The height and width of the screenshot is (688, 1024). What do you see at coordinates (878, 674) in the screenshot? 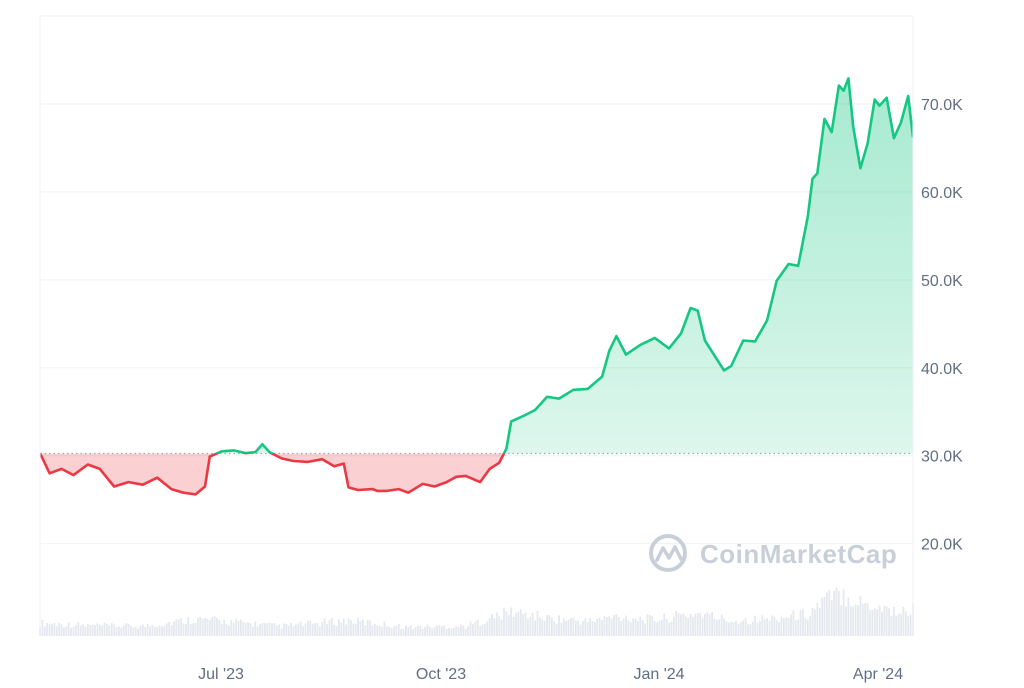
I see `x-tick-label: Apr '24` at bounding box center [878, 674].